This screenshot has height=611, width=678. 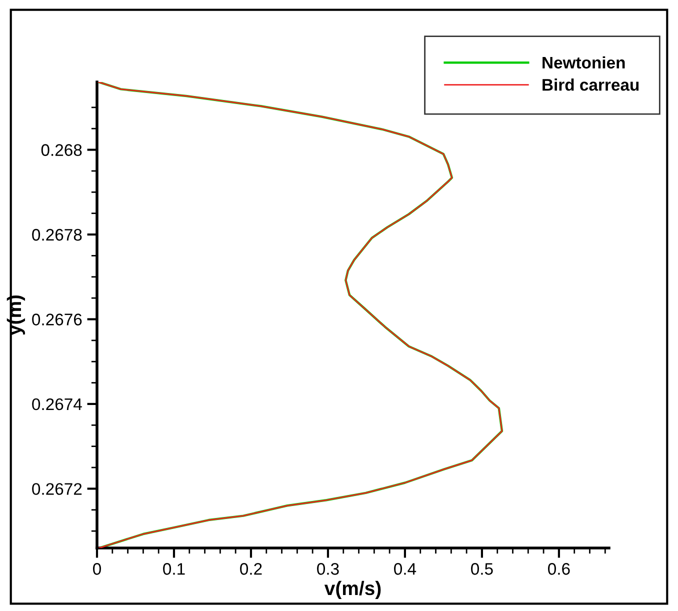 I want to click on x-tick-label: 0.4, so click(x=405, y=569).